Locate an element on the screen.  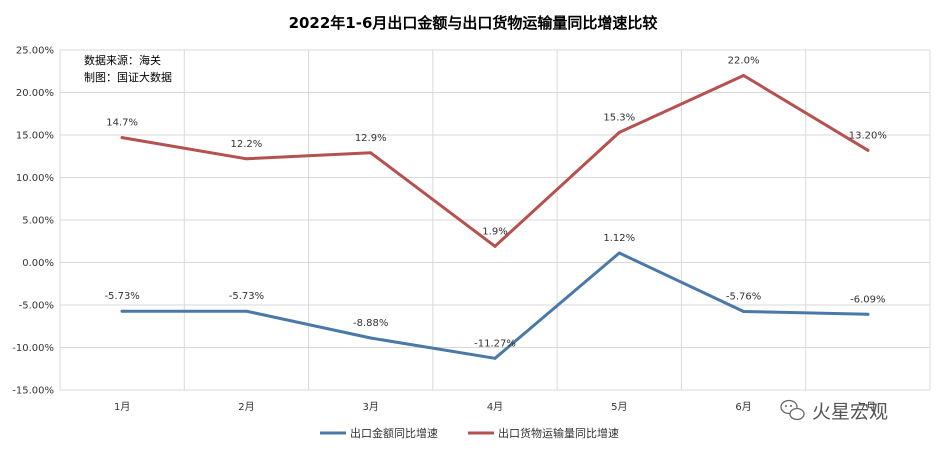
data-label: 1.12% is located at coordinates (619, 238).